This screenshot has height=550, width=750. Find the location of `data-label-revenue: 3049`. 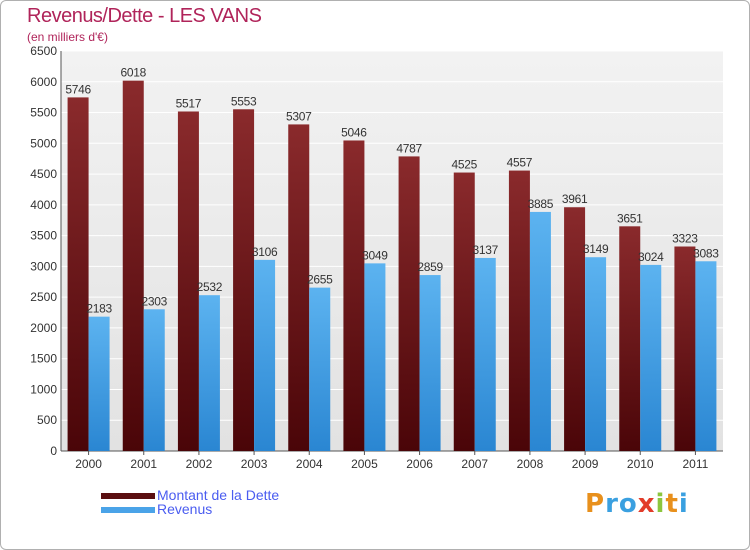

data-label-revenue: 3049 is located at coordinates (375, 255).